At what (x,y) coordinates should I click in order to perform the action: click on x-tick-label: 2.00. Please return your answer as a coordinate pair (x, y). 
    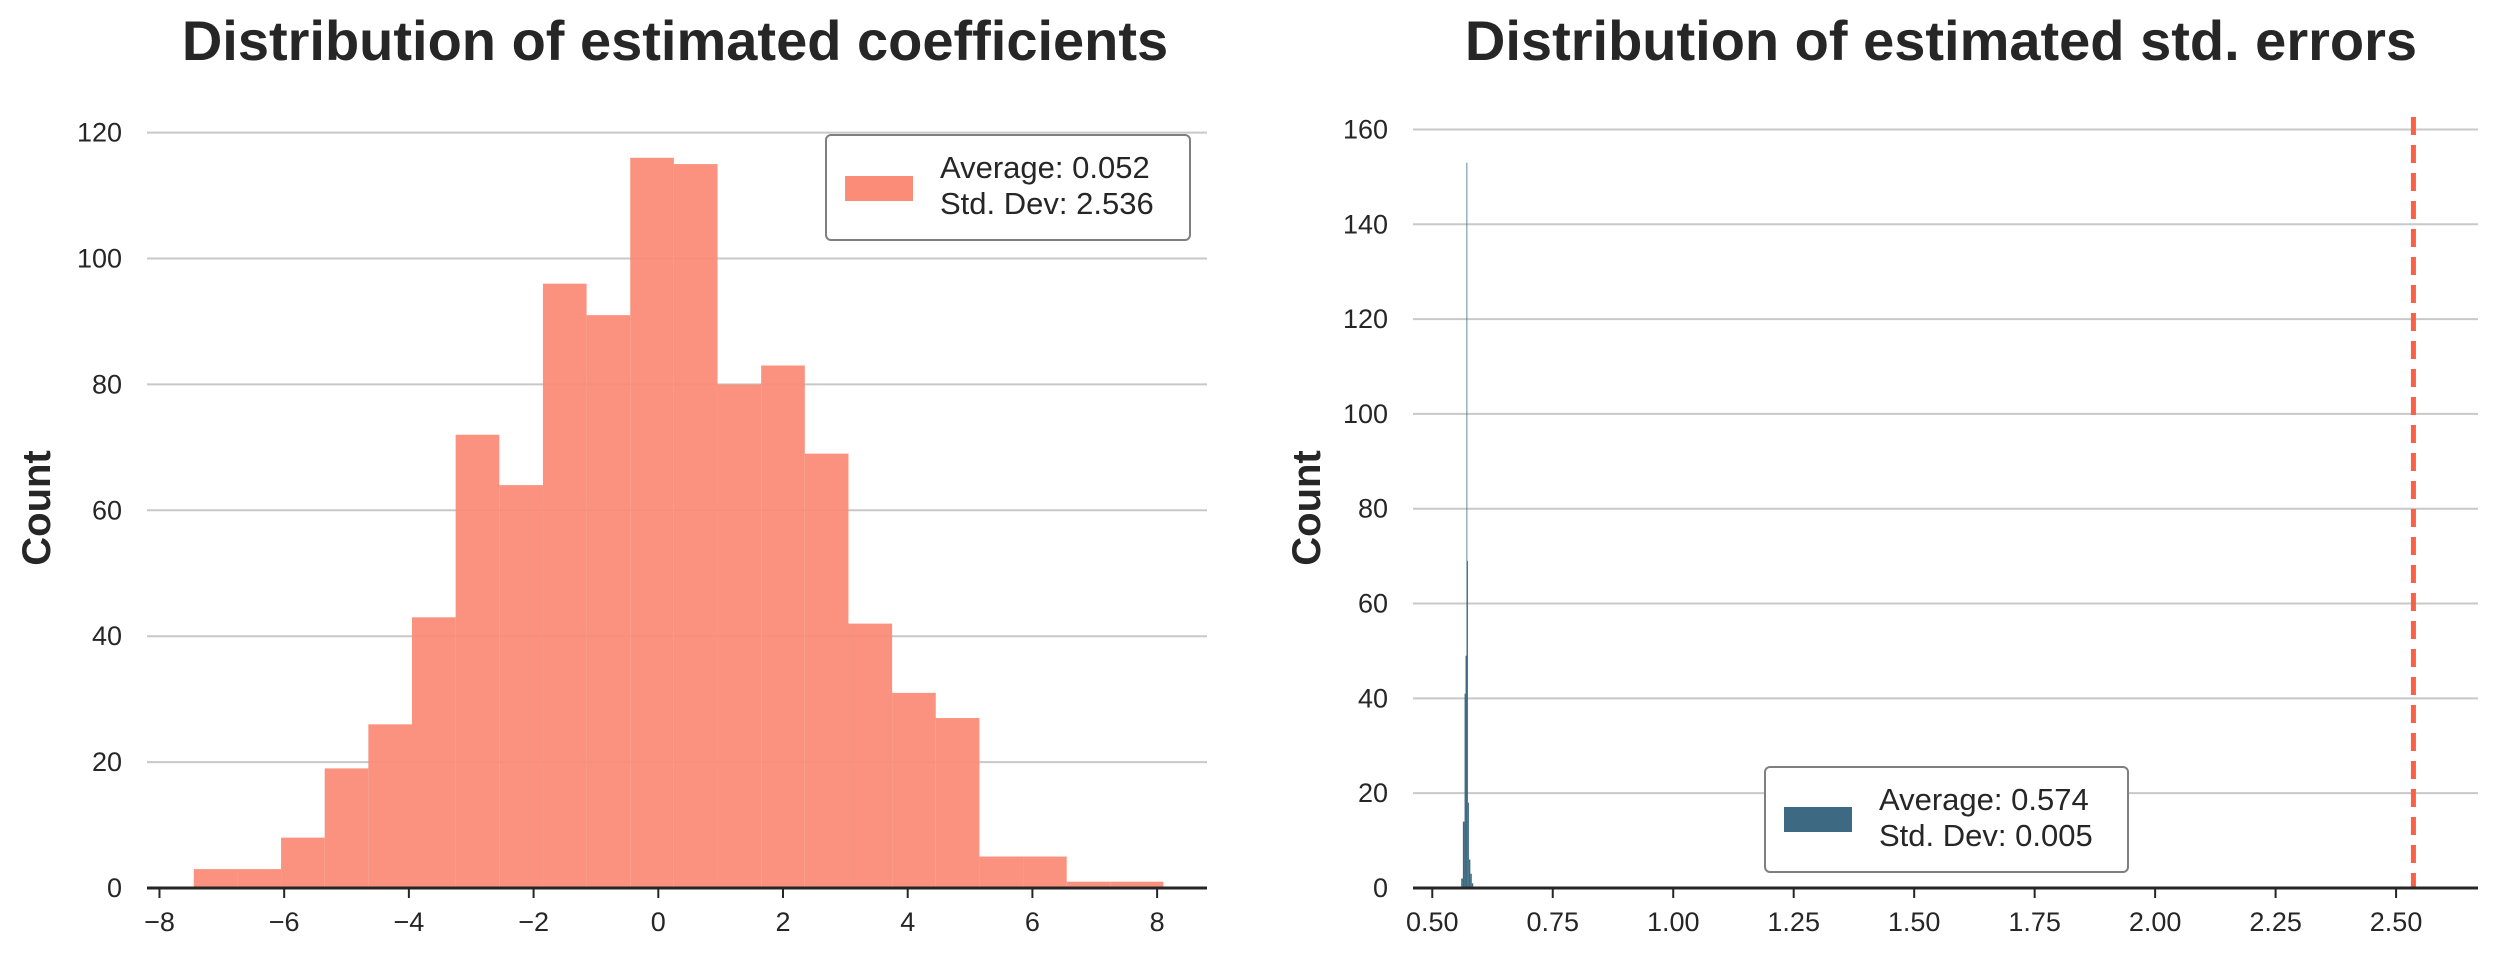
    Looking at the image, I should click on (2155, 922).